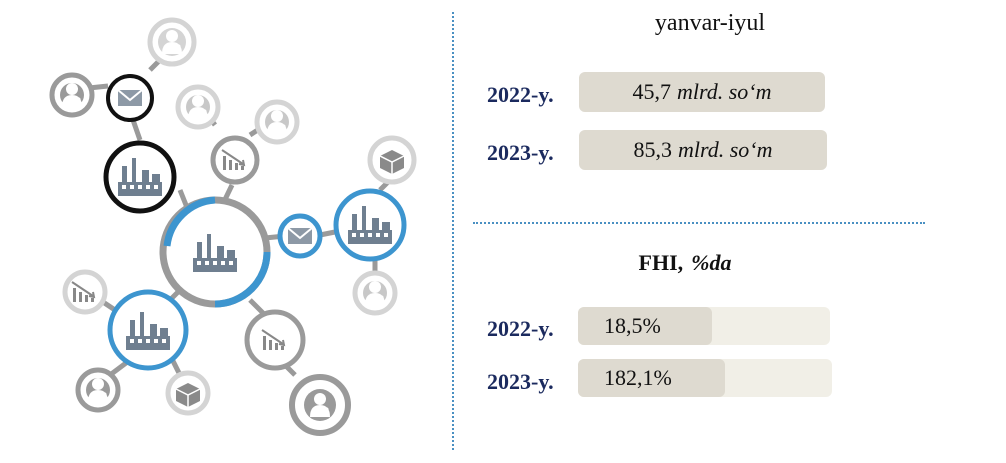  I want to click on fhi-bar-track-2022: 18,5%, so click(704, 326).